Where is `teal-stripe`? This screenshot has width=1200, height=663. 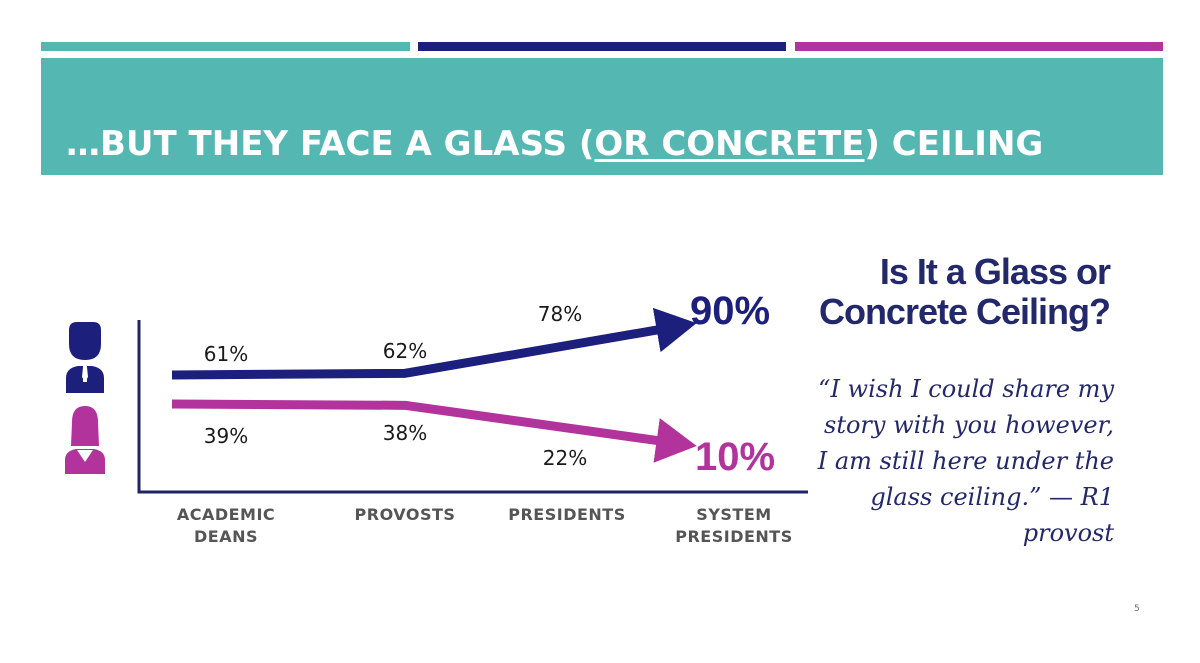 teal-stripe is located at coordinates (225, 46).